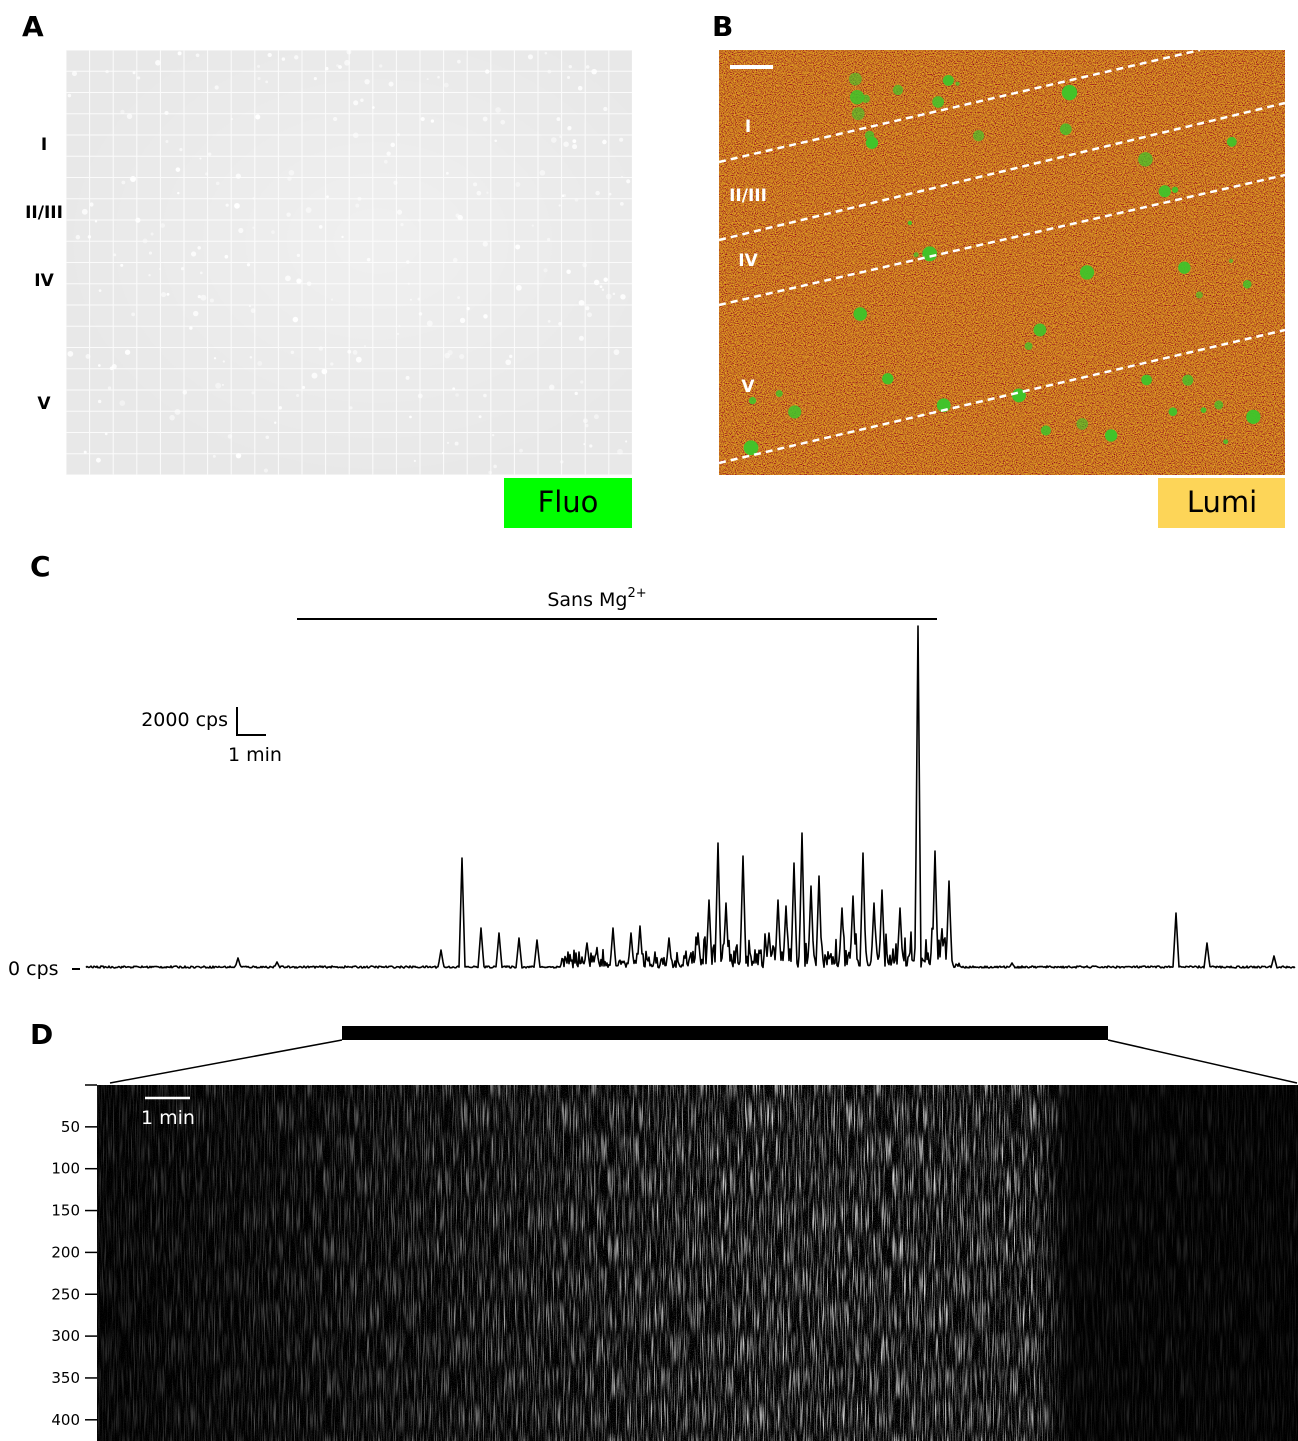 This screenshot has width=1298, height=1441. What do you see at coordinates (184, 720) in the screenshot?
I see `scale-y-label: 2000 cps` at bounding box center [184, 720].